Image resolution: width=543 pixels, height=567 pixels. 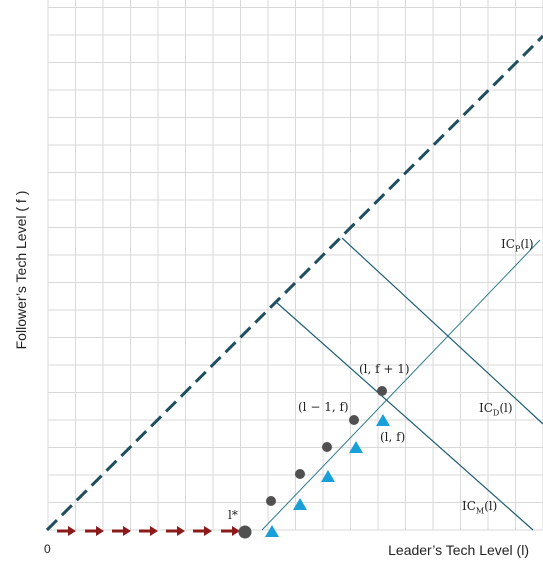 I want to click on ic-d-line, so click(x=442, y=331).